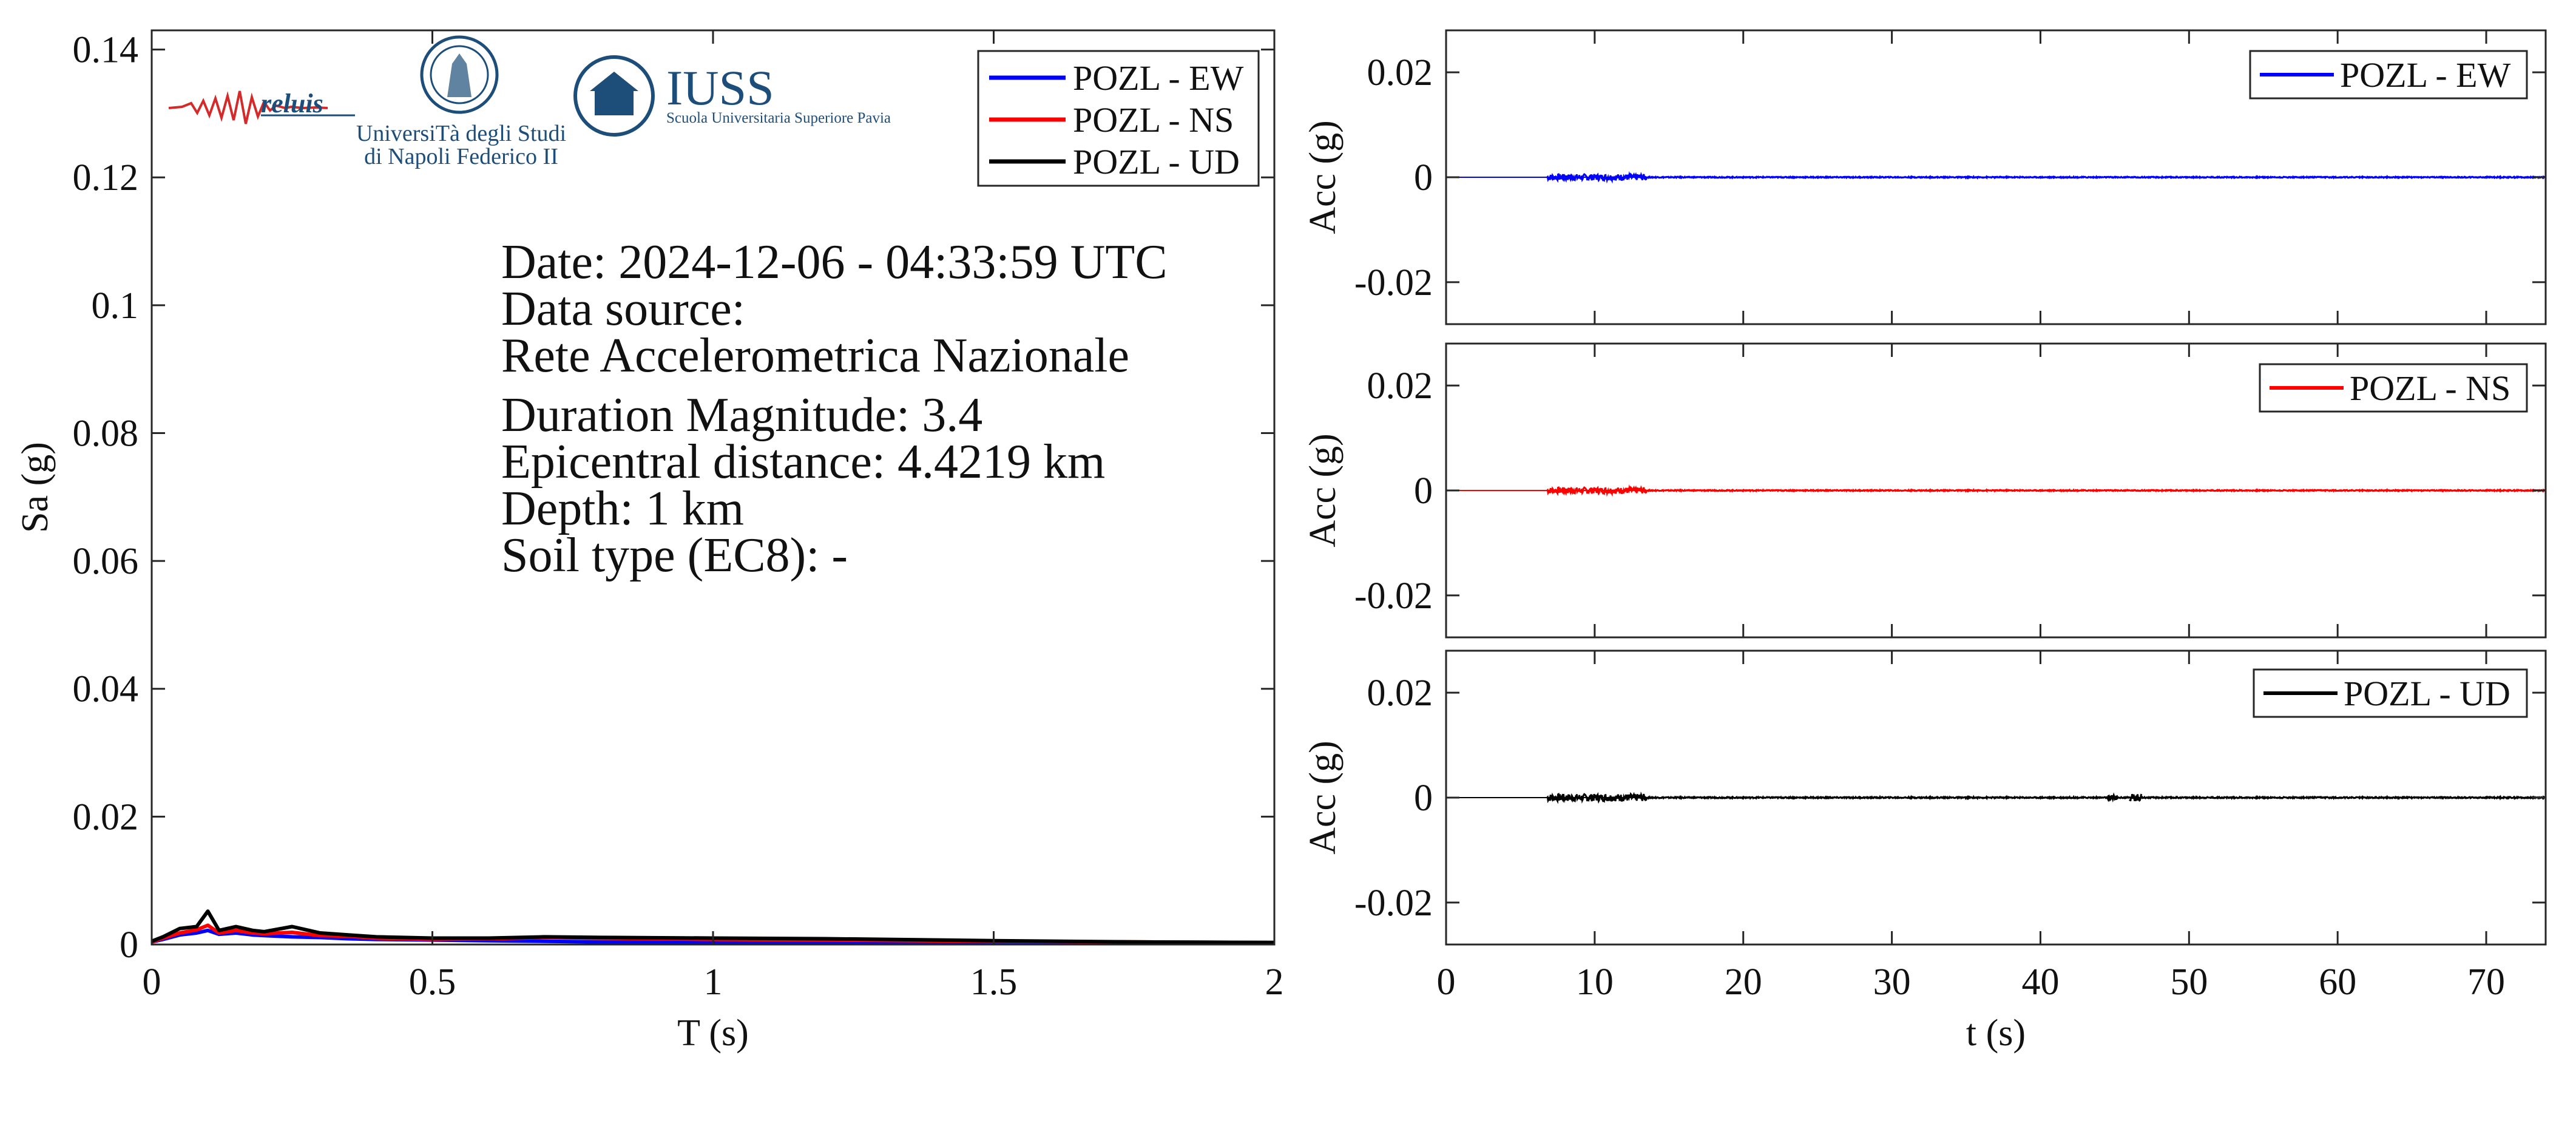  Describe the element at coordinates (106, 177) in the screenshot. I see `spectrum-ytick-label: 0.12` at that location.